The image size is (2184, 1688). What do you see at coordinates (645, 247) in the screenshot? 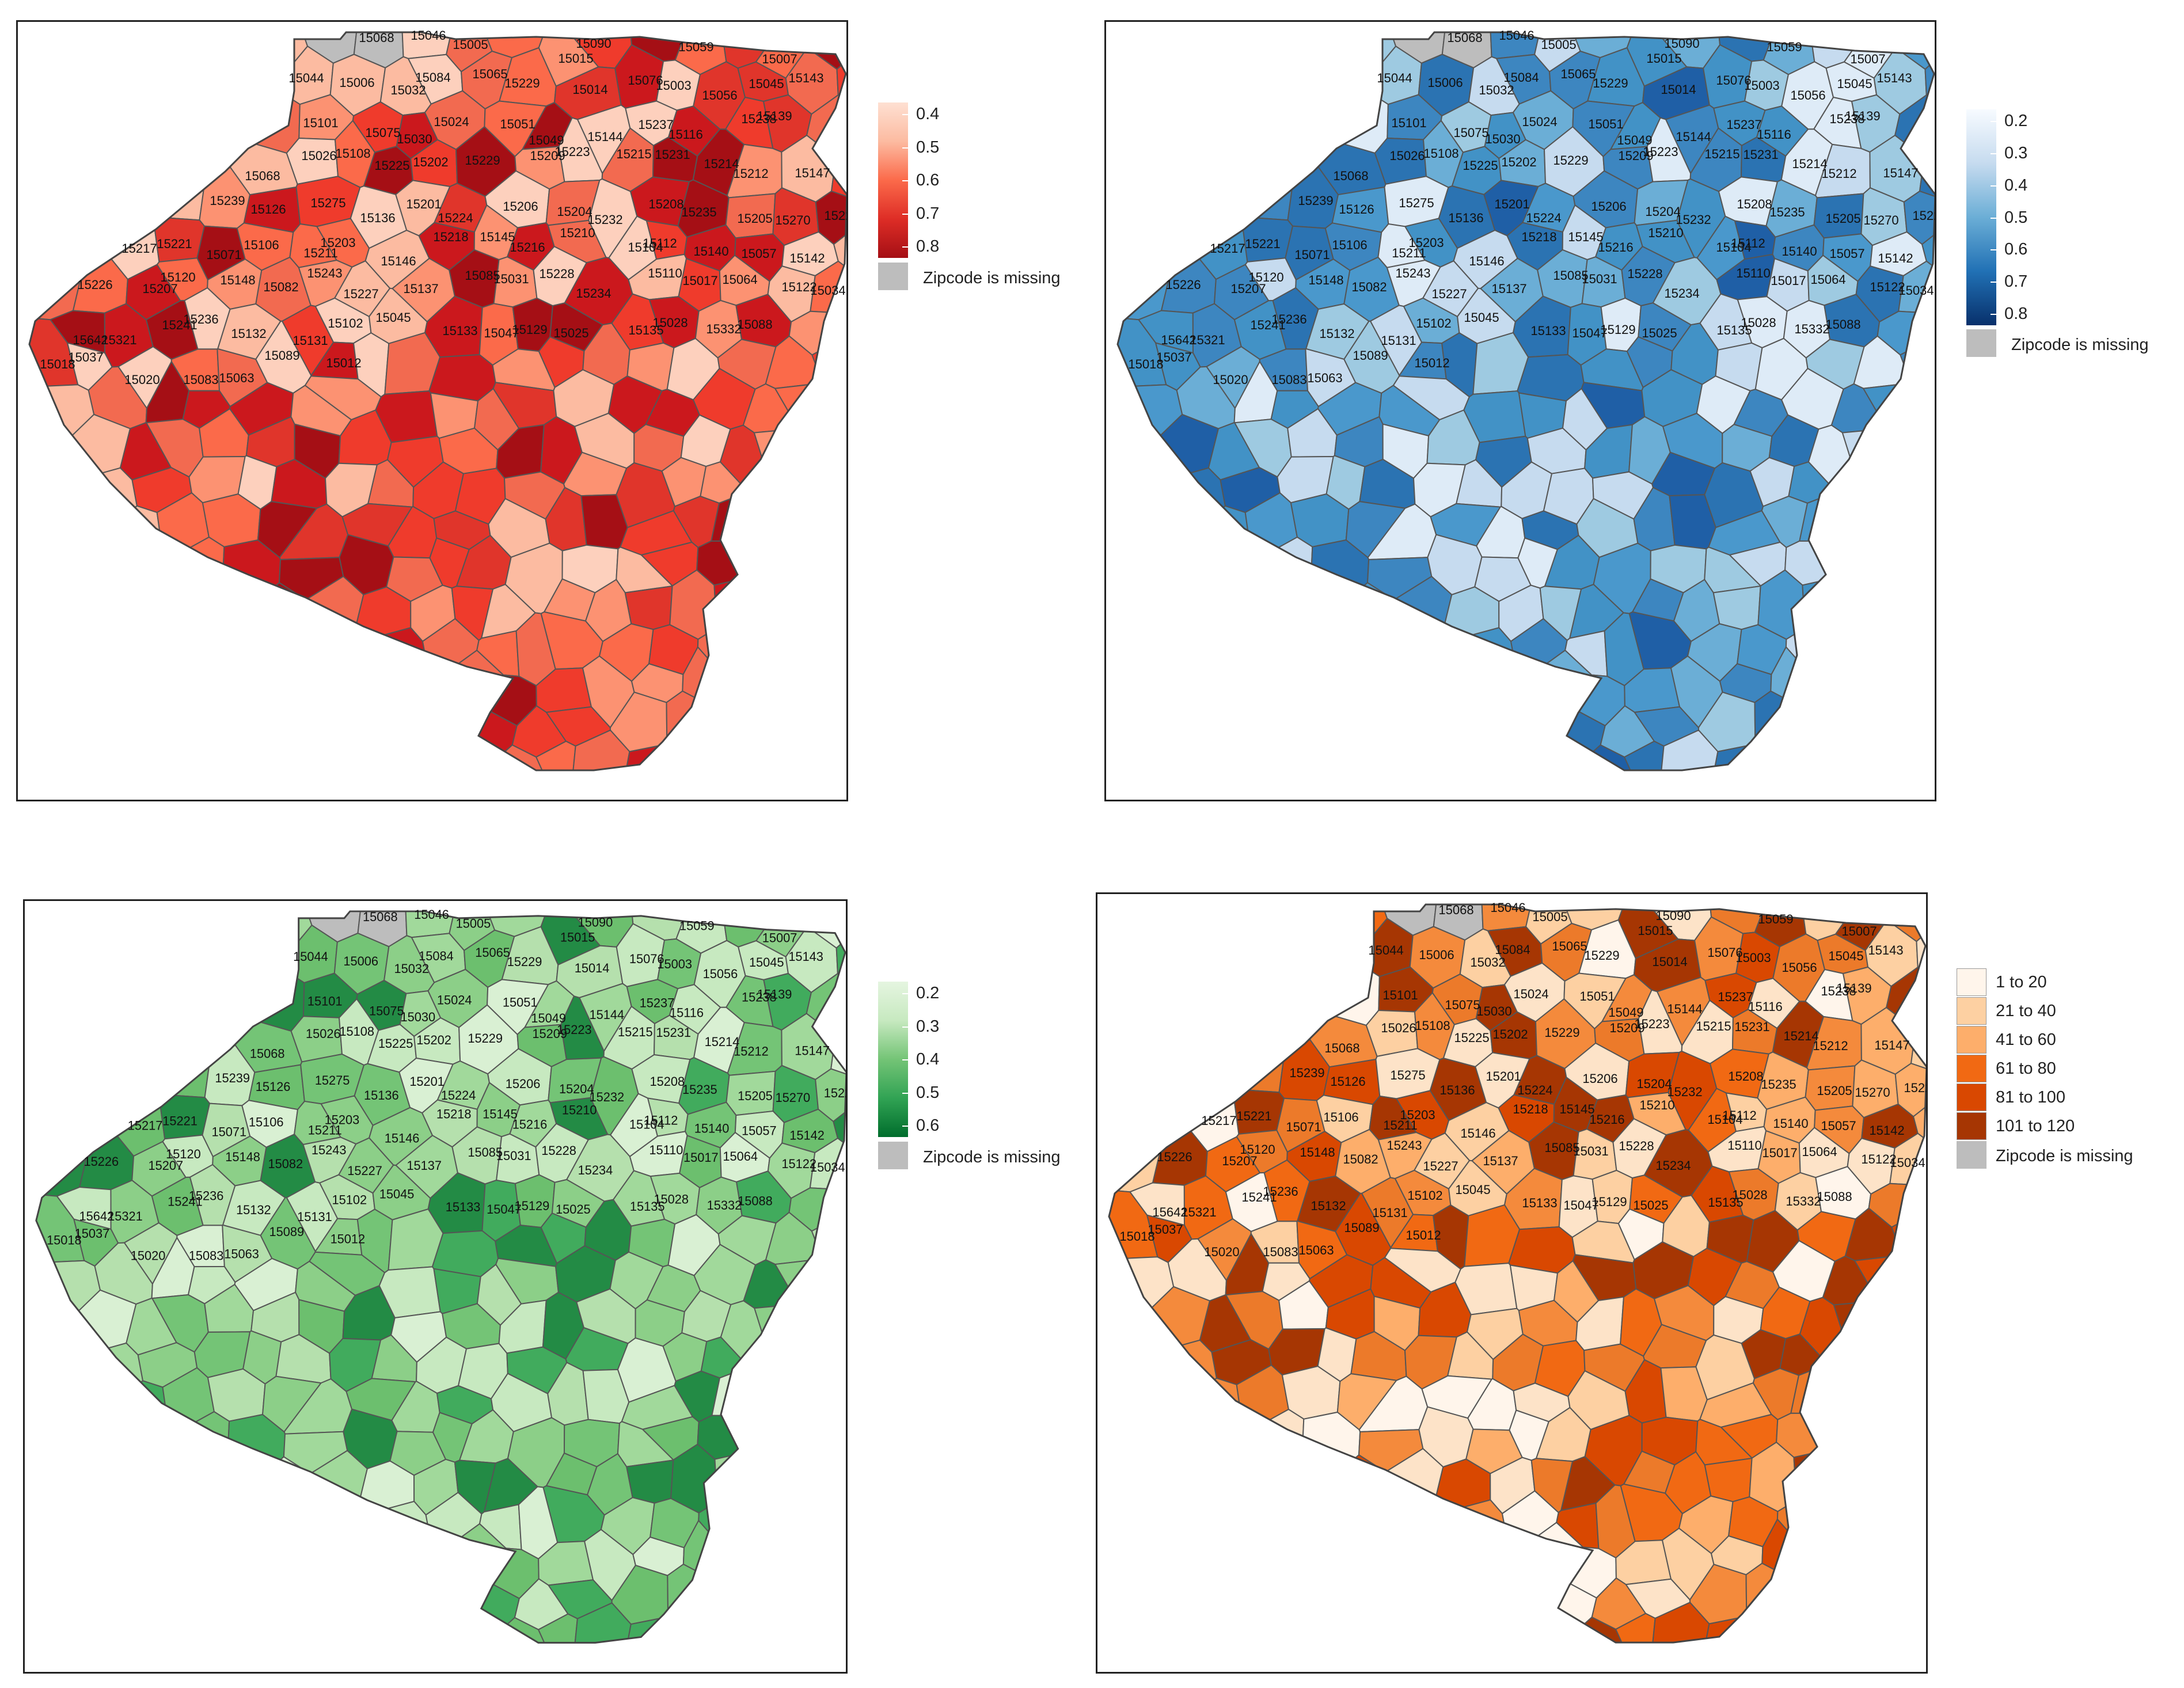
I see `zip-label: 15104` at bounding box center [645, 247].